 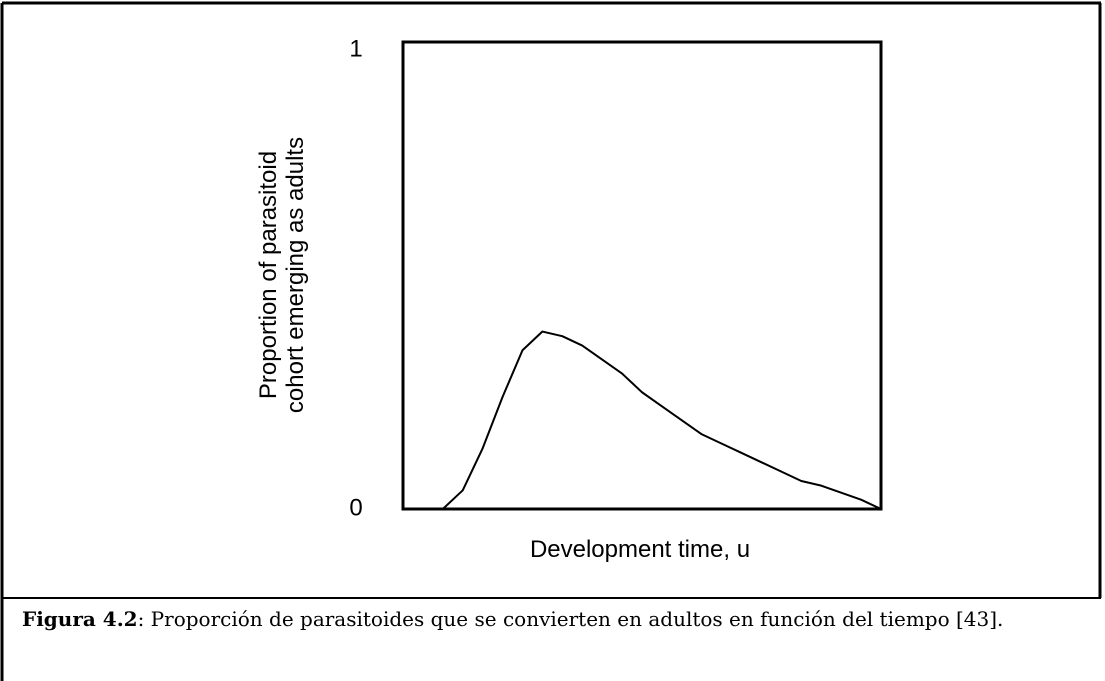 What do you see at coordinates (355, 507) in the screenshot?
I see `y-tick-label: 0` at bounding box center [355, 507].